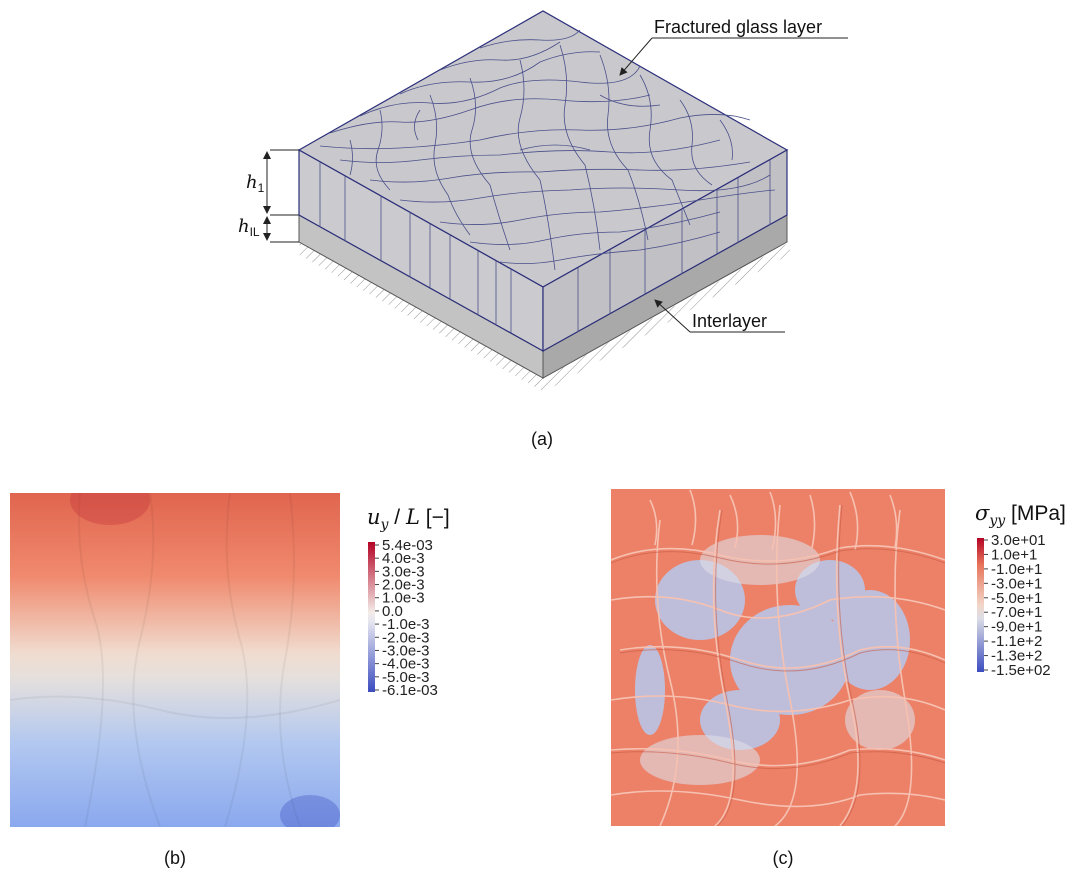 The width and height of the screenshot is (1085, 877). Describe the element at coordinates (1018, 540) in the screenshot. I see `colorbar-tick-label: 3.0e+01` at that location.